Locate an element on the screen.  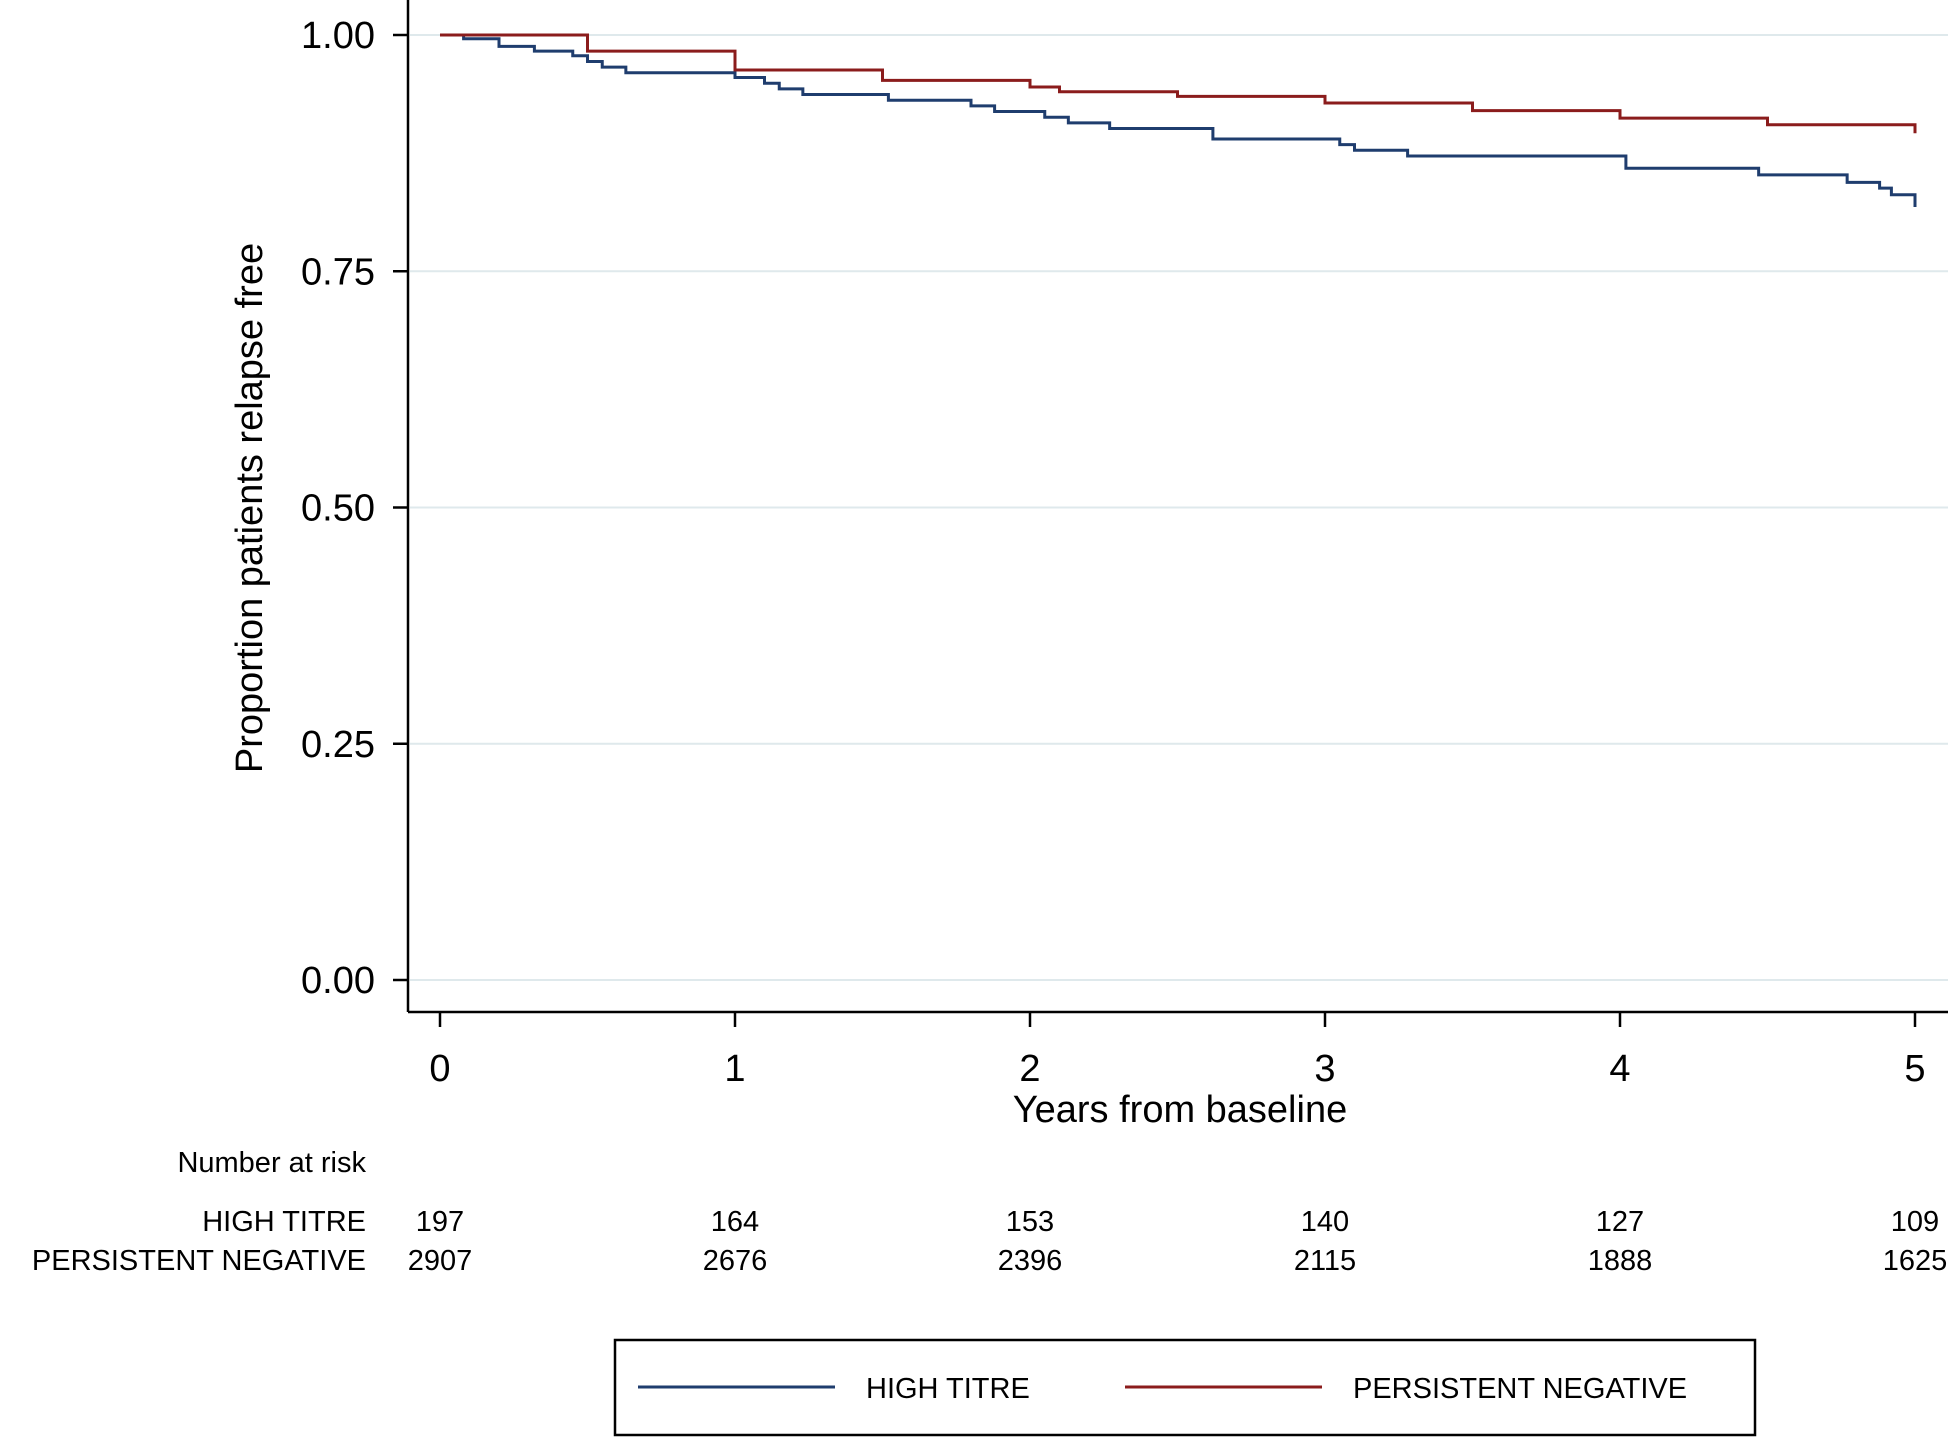
series-line-high-titre is located at coordinates (1178, 120).